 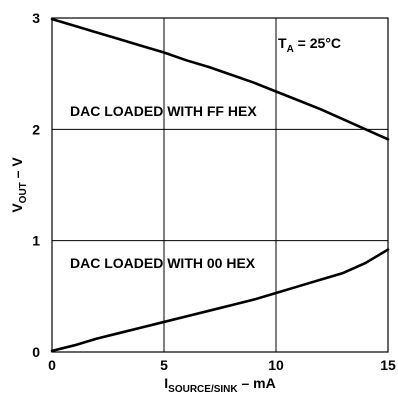 I want to click on condition-main: T, so click(x=282, y=43).